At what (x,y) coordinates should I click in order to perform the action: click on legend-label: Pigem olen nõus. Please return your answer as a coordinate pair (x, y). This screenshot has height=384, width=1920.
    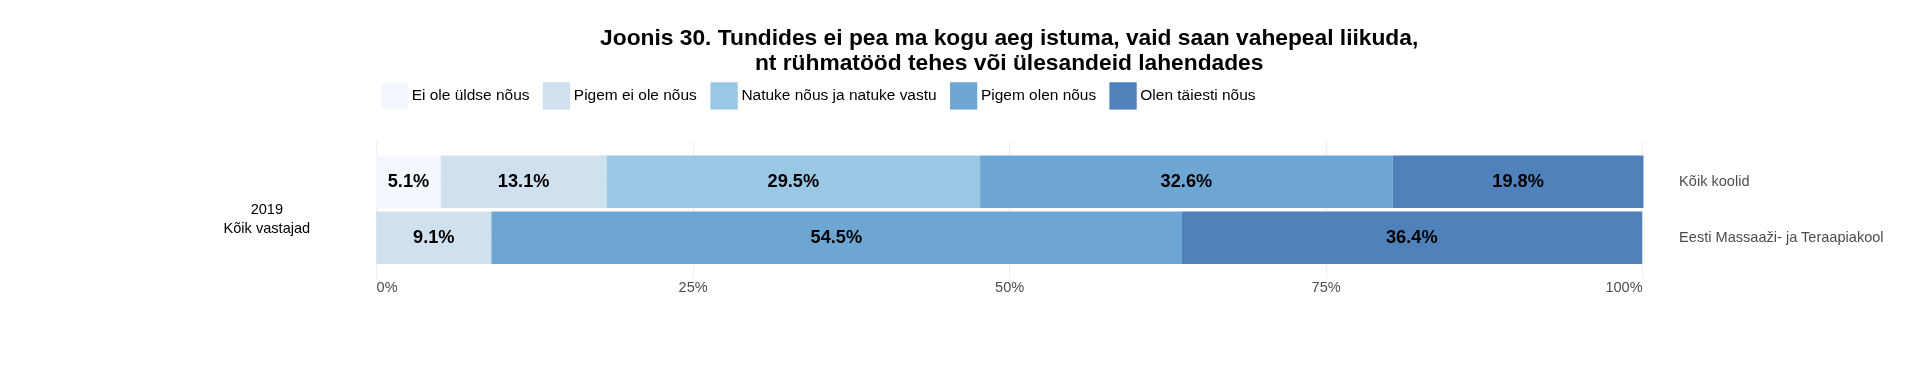
    Looking at the image, I should click on (1038, 95).